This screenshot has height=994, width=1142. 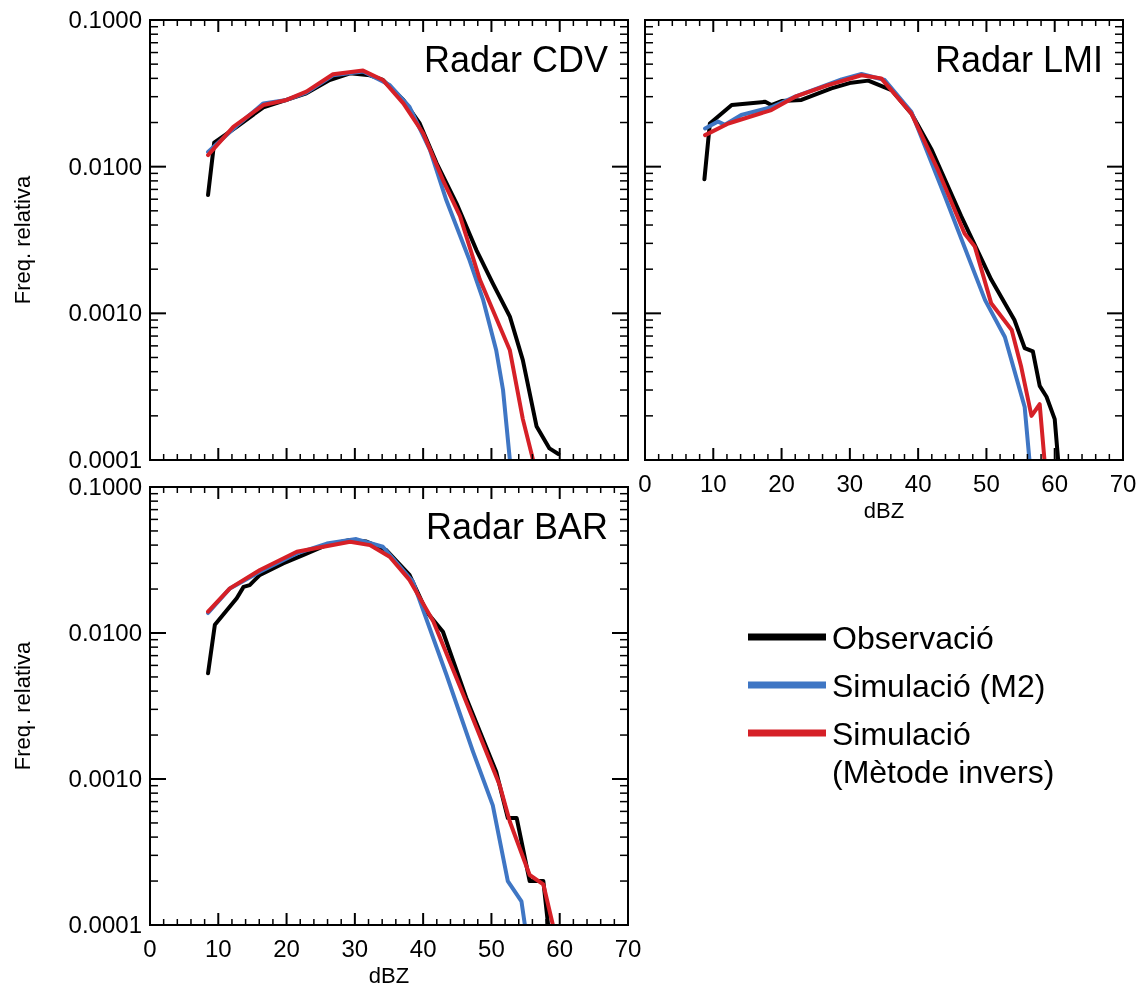 What do you see at coordinates (516, 526) in the screenshot?
I see `text: Radar BAR` at bounding box center [516, 526].